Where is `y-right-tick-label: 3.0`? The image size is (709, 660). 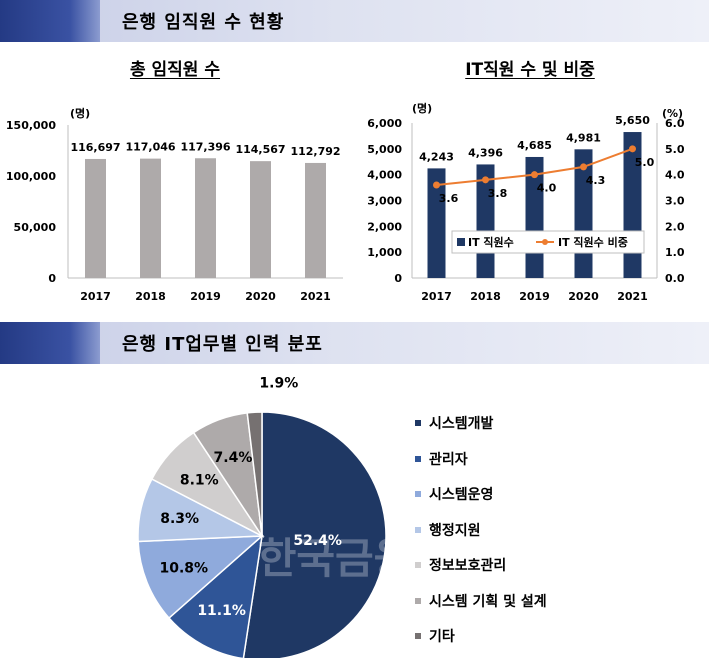
y-right-tick-label: 3.0 is located at coordinates (675, 201).